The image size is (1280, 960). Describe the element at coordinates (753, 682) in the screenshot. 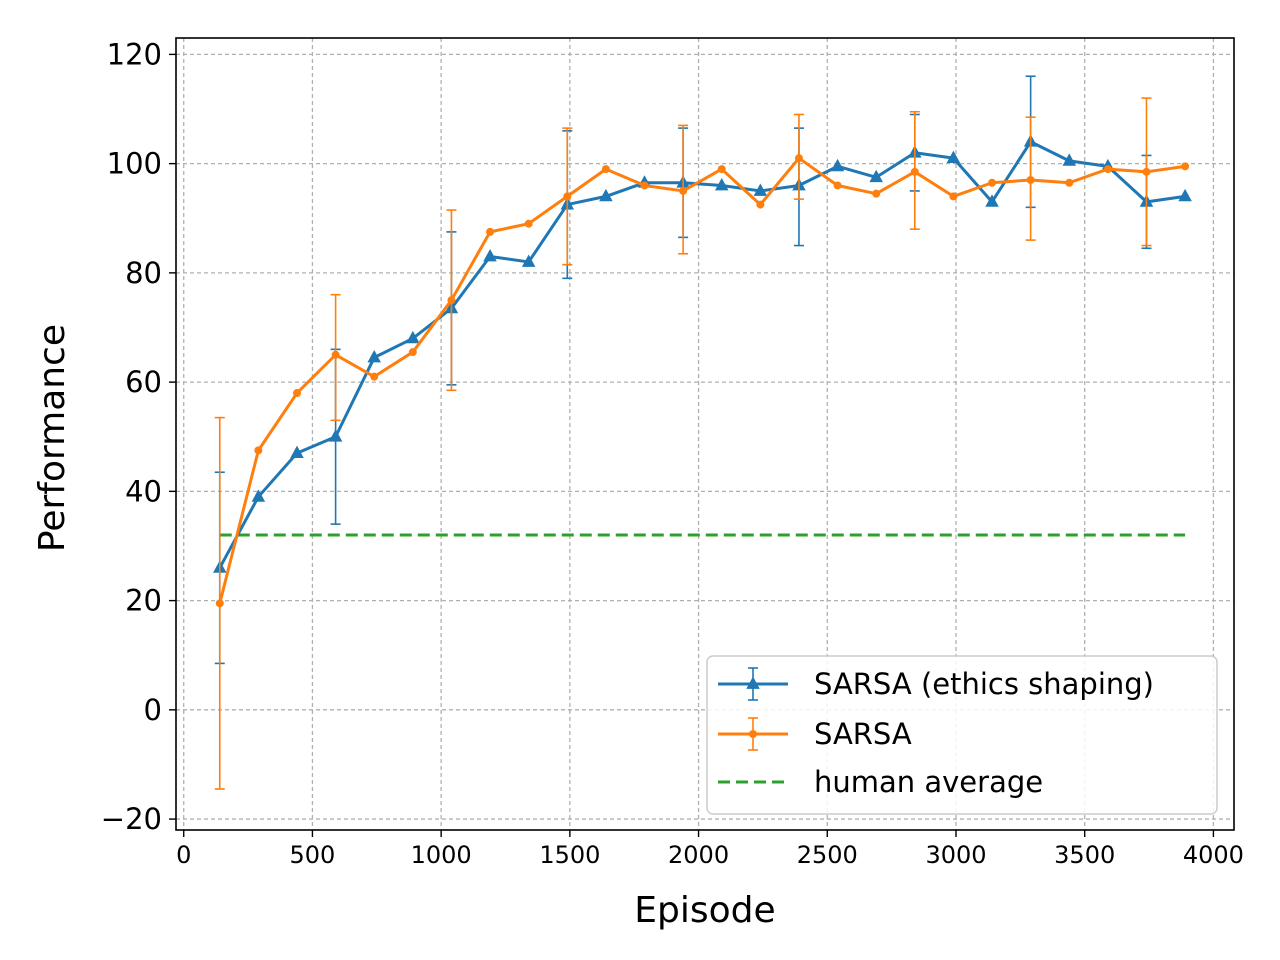

I see `legend-marker-sarsa-ethics` at that location.